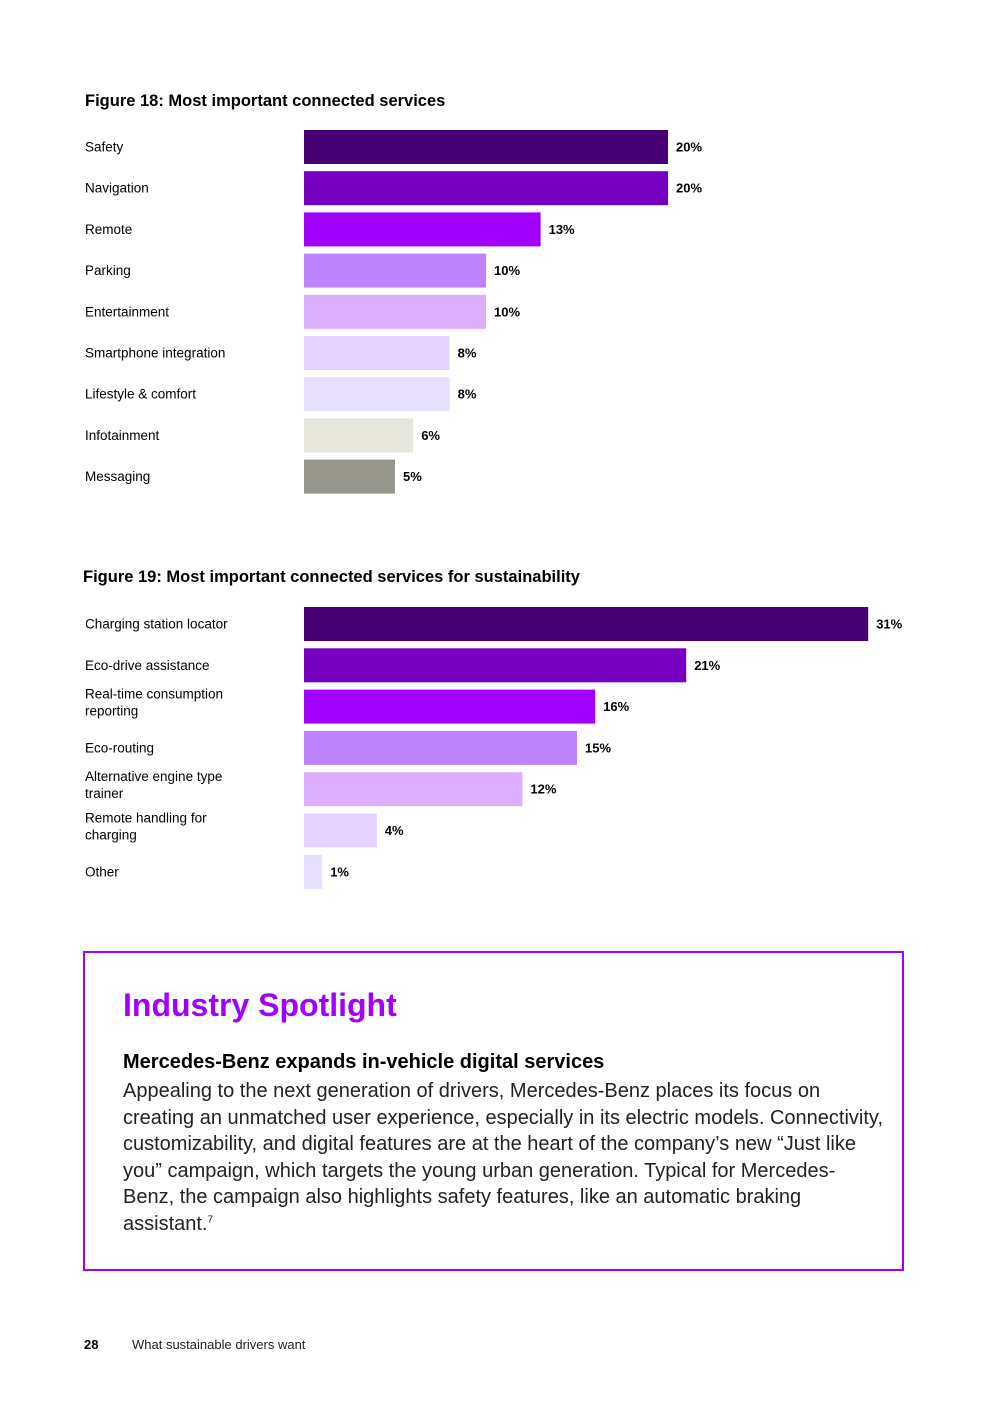  Describe the element at coordinates (117, 188) in the screenshot. I see `fig18-category-label-1: Navigation` at that location.